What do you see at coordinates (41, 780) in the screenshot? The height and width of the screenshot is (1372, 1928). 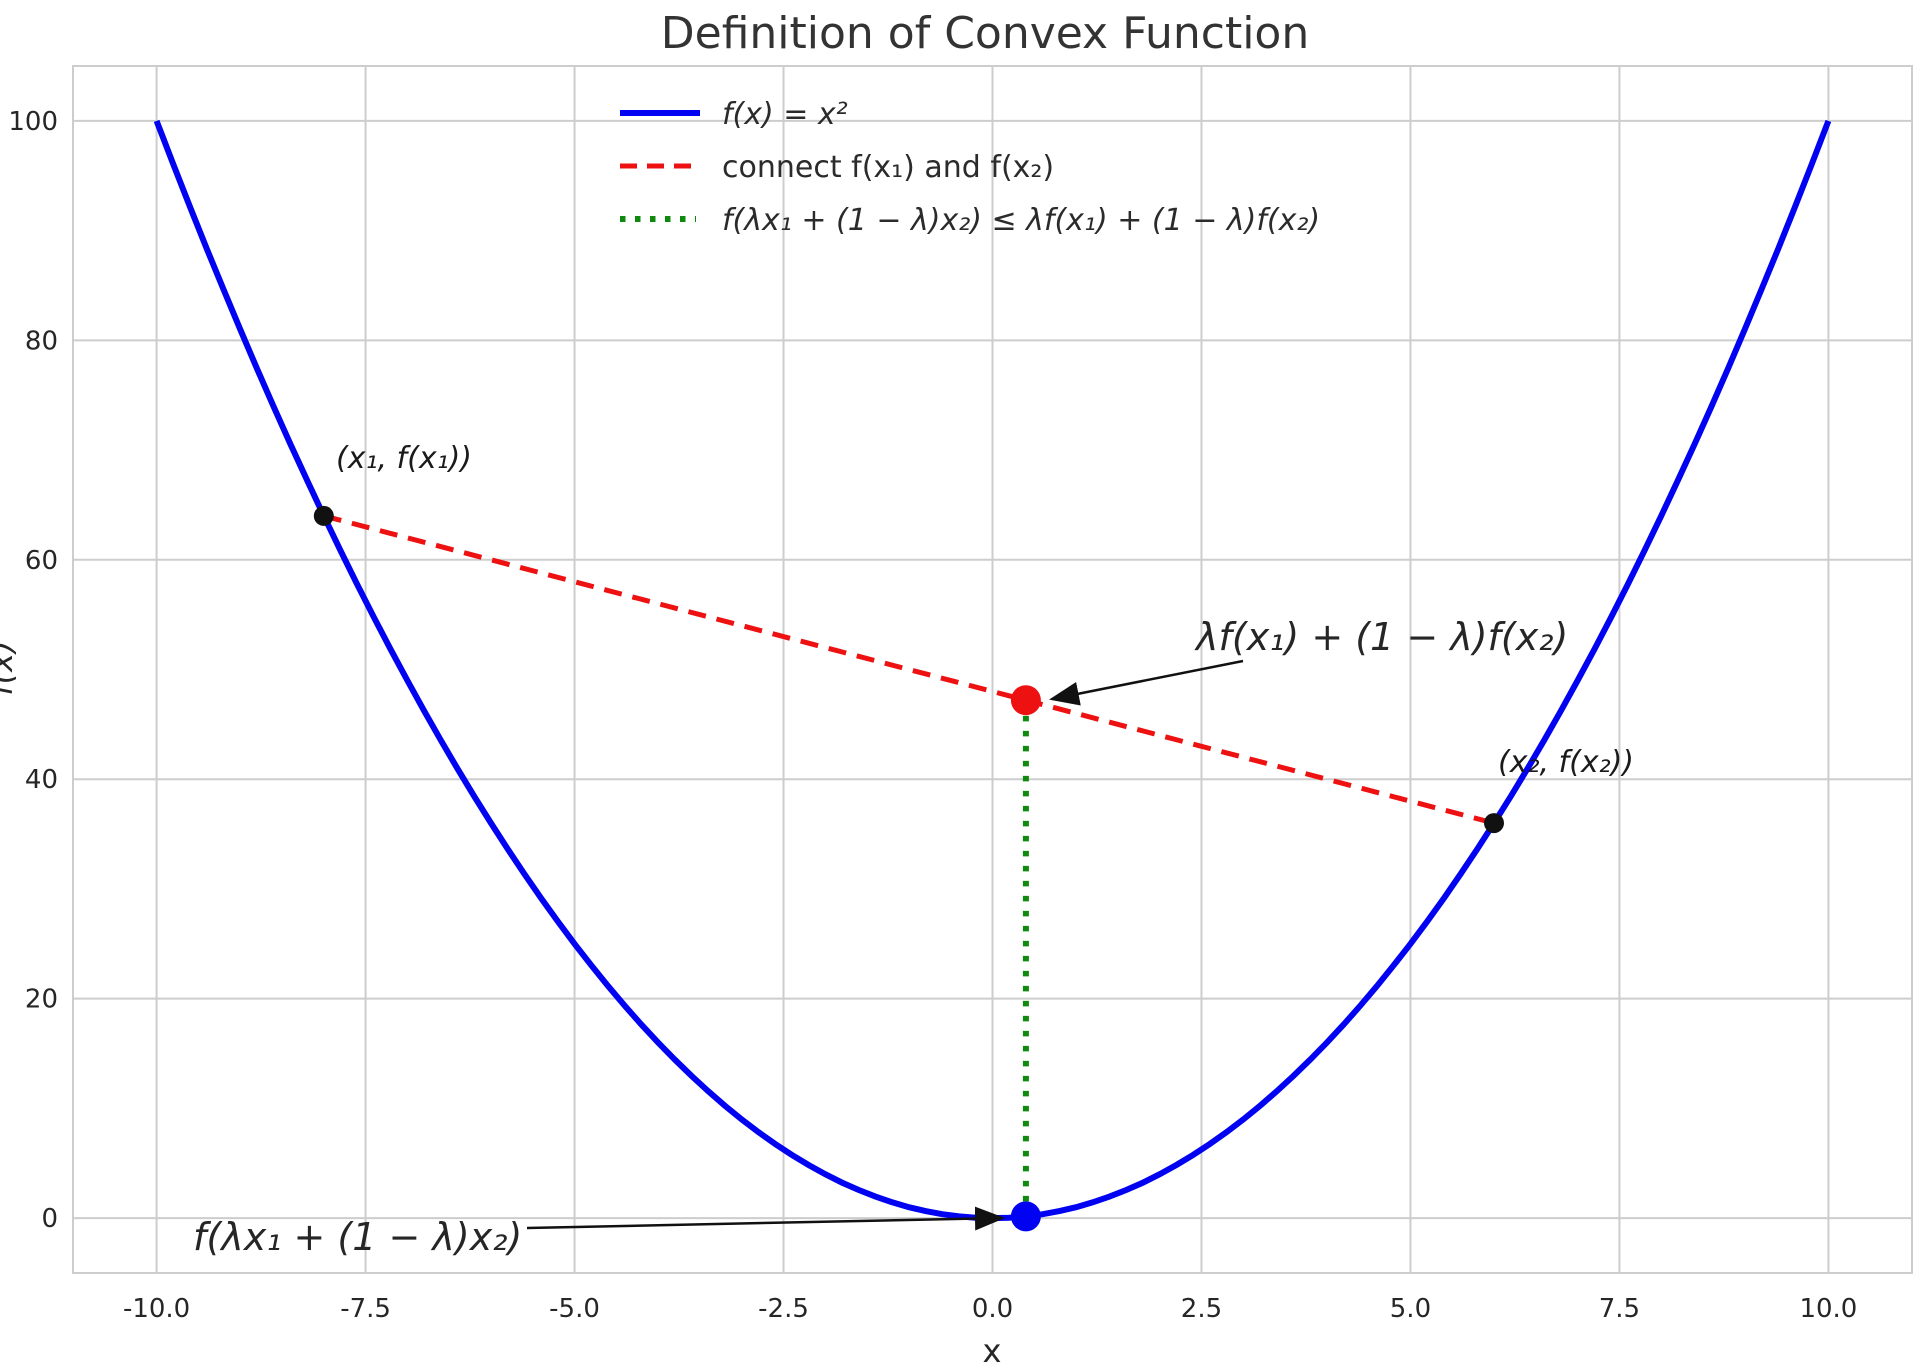 I see `y-tick-label: 40` at bounding box center [41, 780].